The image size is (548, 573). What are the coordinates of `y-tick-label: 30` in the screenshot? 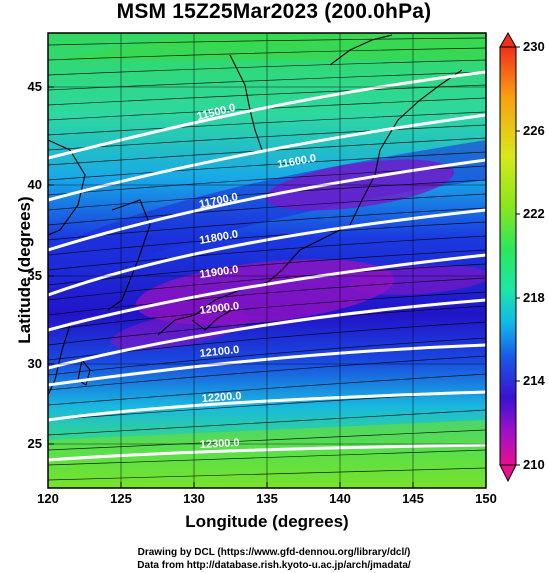 It's located at (34, 363).